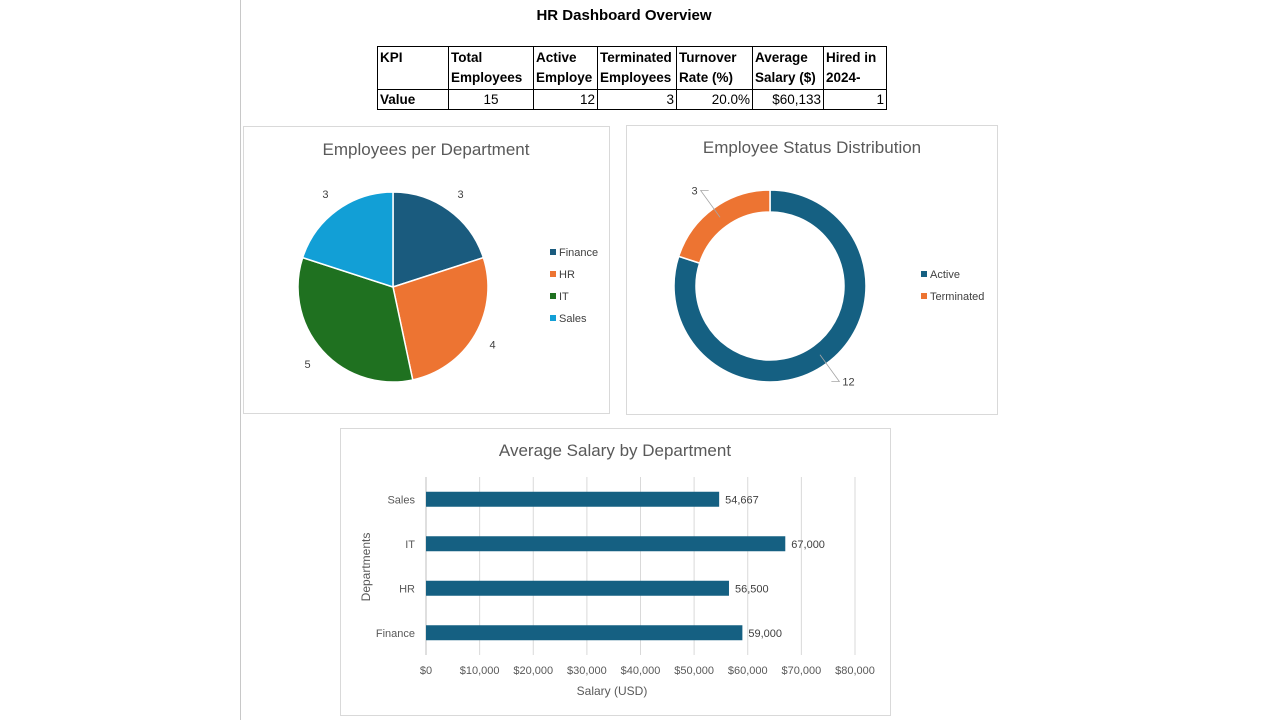 Image resolution: width=1280 pixels, height=720 pixels. I want to click on pie-slices-group, so click(393, 287).